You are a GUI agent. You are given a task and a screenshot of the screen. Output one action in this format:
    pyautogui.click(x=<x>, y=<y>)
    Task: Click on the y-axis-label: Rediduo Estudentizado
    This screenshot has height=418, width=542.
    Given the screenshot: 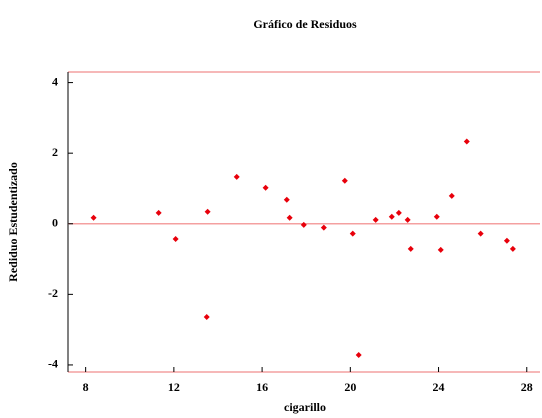 What is the action you would take?
    pyautogui.click(x=13, y=222)
    